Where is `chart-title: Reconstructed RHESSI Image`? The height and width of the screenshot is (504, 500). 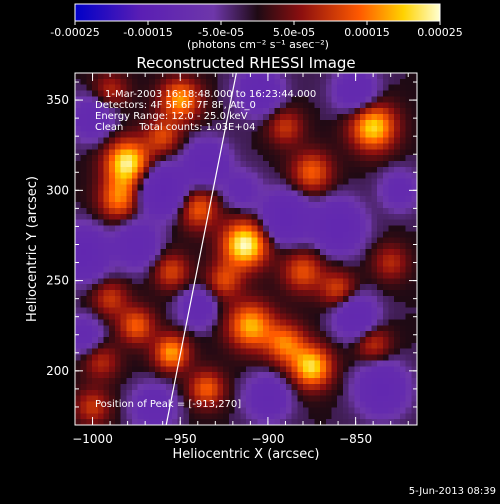
chart-title: Reconstructed RHESSI Image is located at coordinates (245, 63).